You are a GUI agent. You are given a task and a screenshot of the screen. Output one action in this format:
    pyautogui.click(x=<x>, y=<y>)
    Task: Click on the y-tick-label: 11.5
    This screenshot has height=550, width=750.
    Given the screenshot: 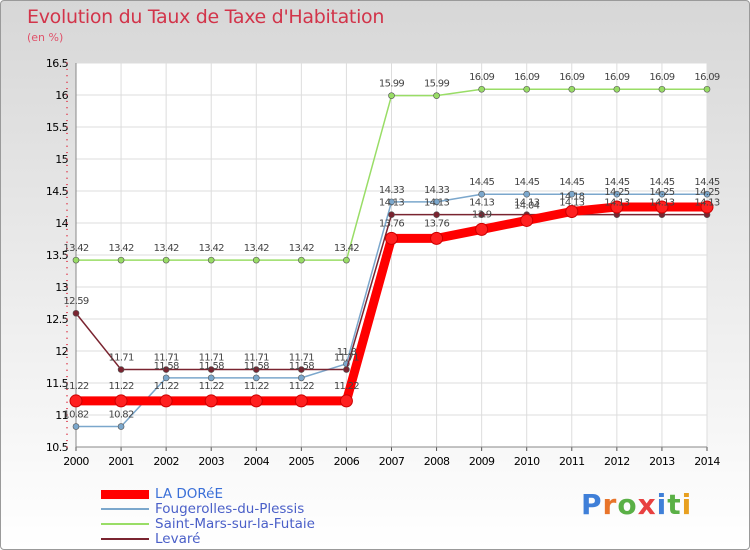 What is the action you would take?
    pyautogui.click(x=57, y=383)
    